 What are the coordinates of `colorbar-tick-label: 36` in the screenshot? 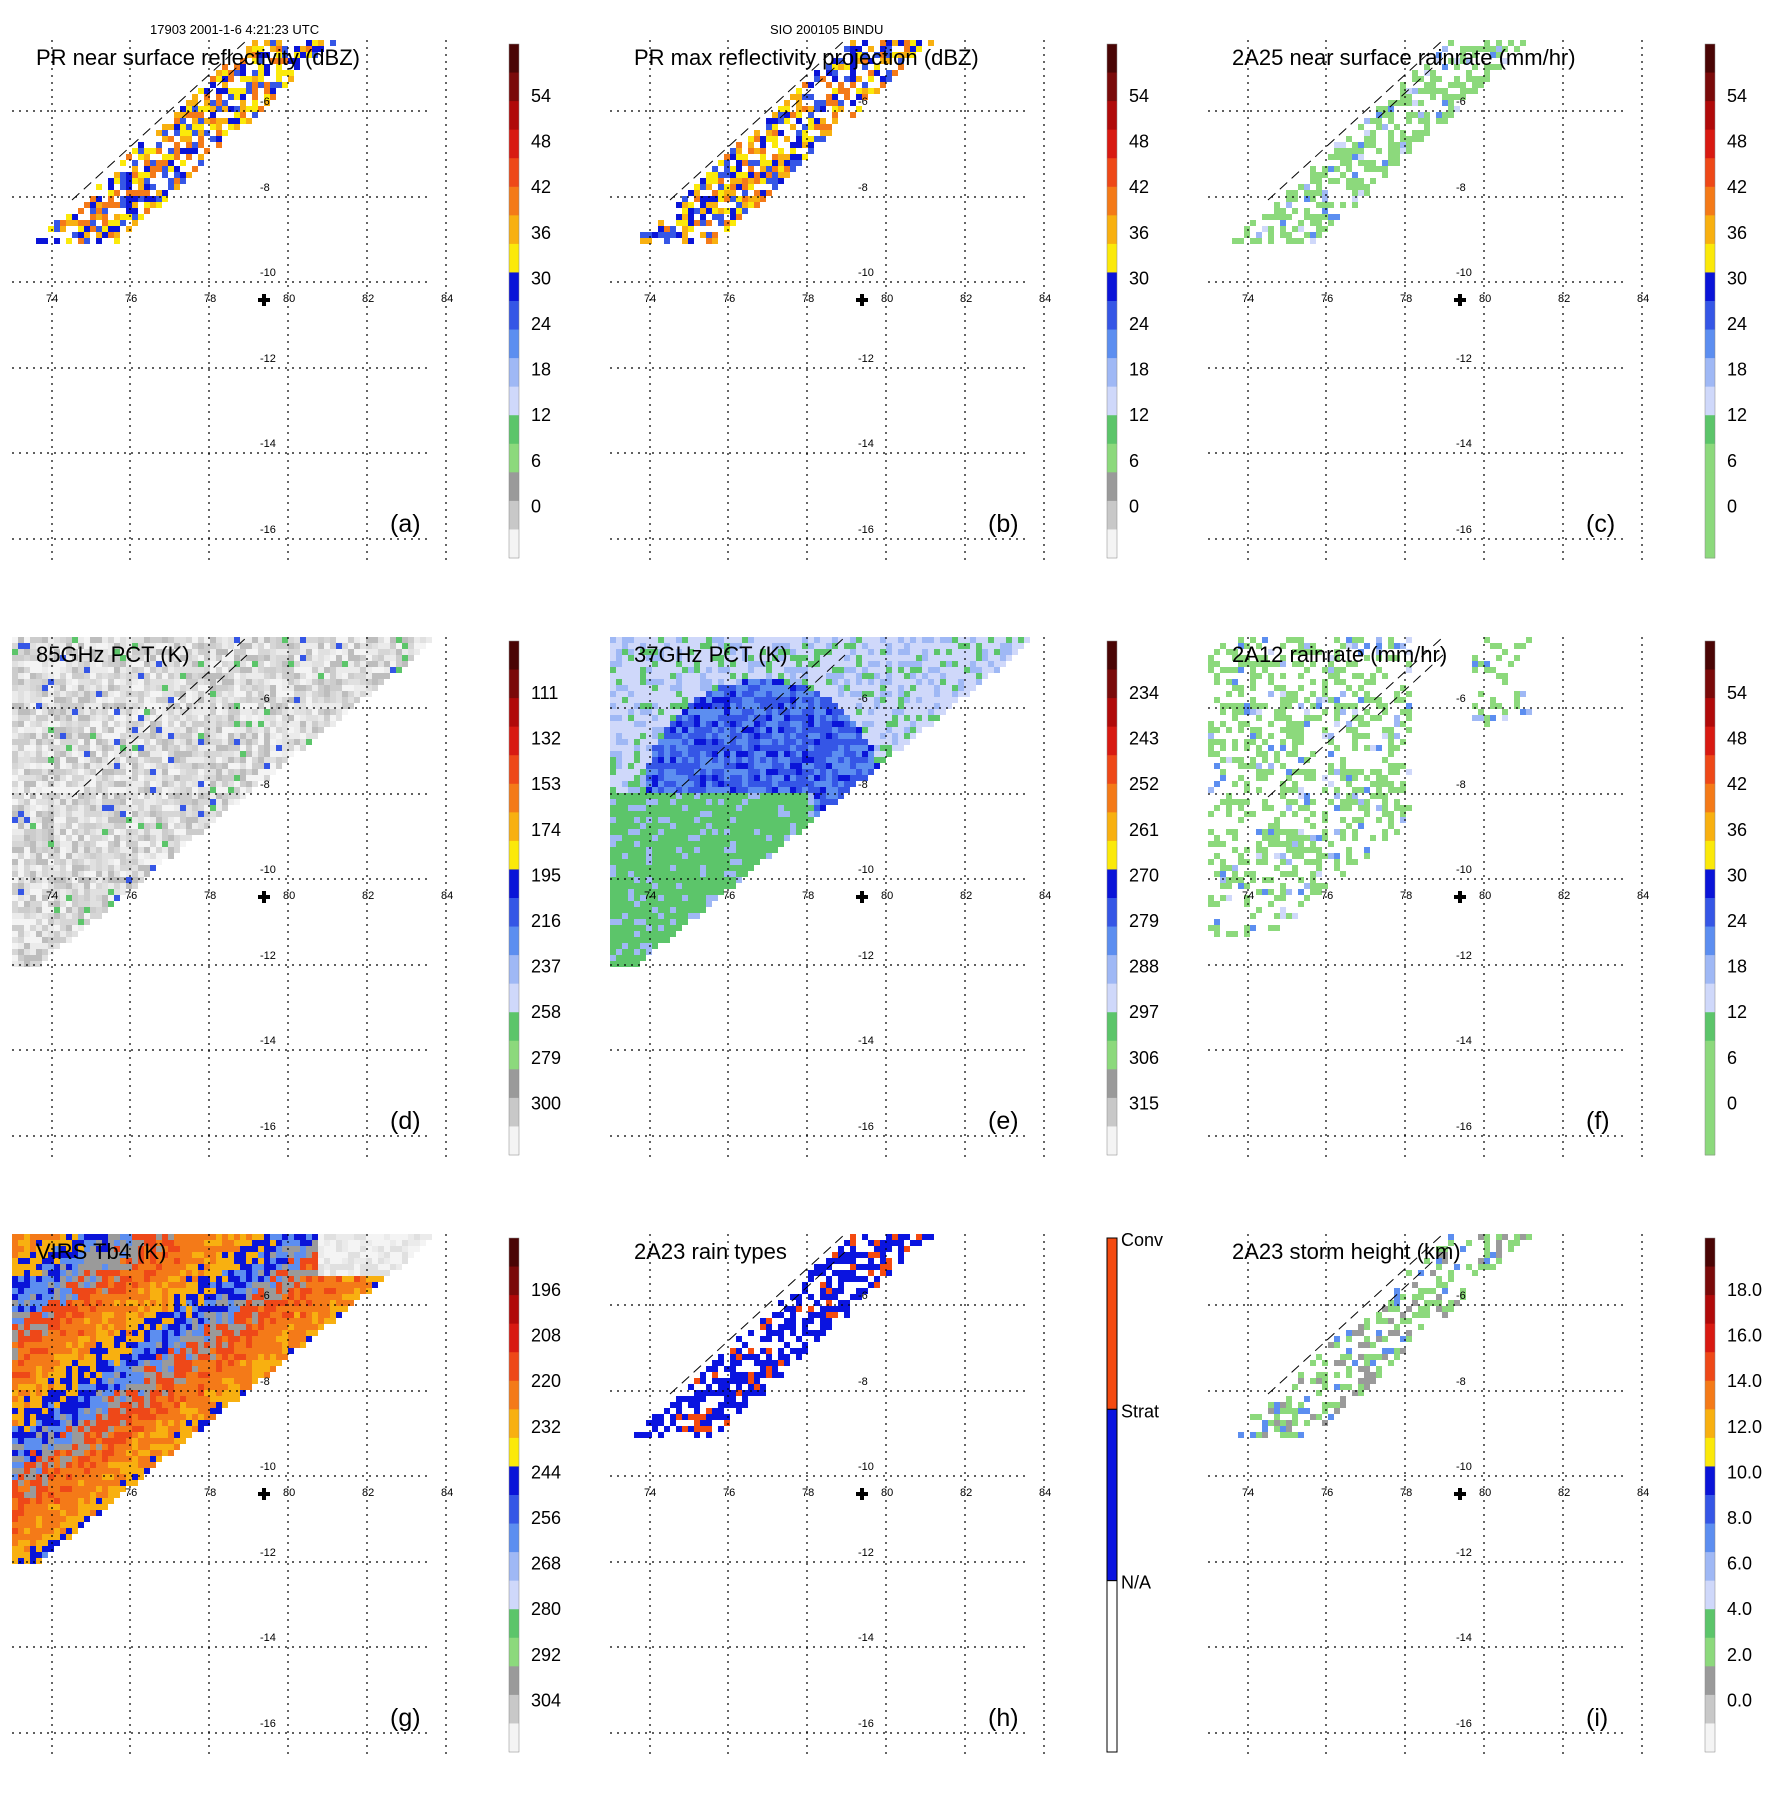 It's located at (1139, 233).